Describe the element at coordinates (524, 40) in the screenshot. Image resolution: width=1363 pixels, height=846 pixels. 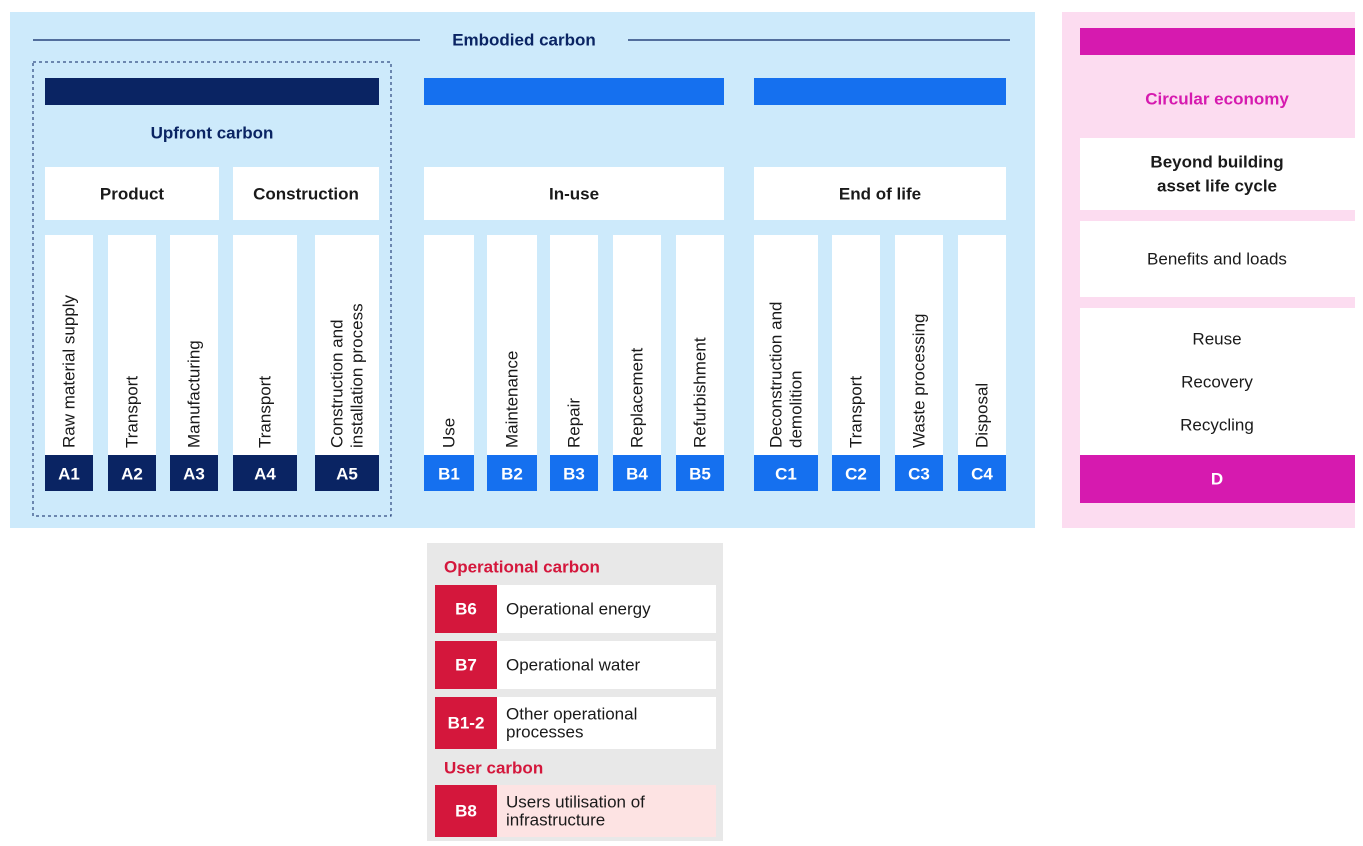
I see `embodied-title: Embodied carbon` at that location.